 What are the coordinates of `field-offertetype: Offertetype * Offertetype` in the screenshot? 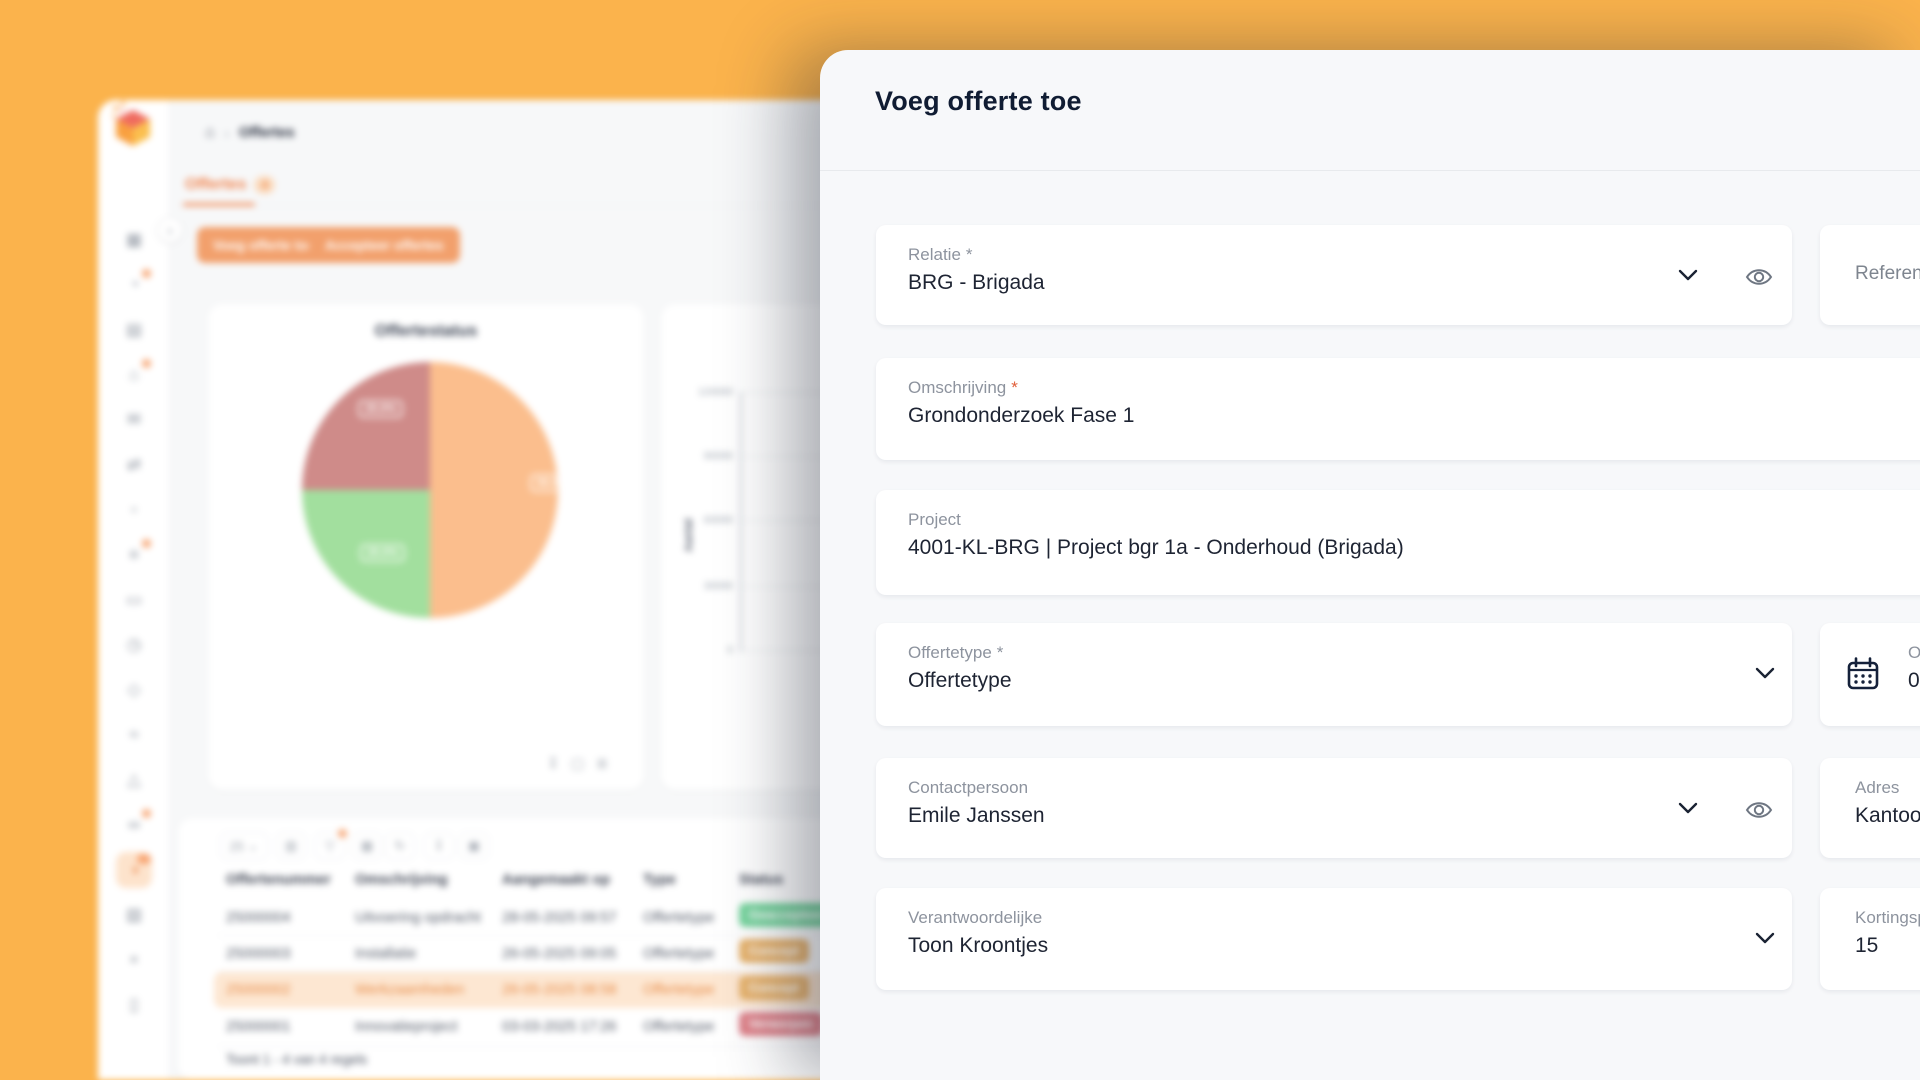 It's located at (1334, 674).